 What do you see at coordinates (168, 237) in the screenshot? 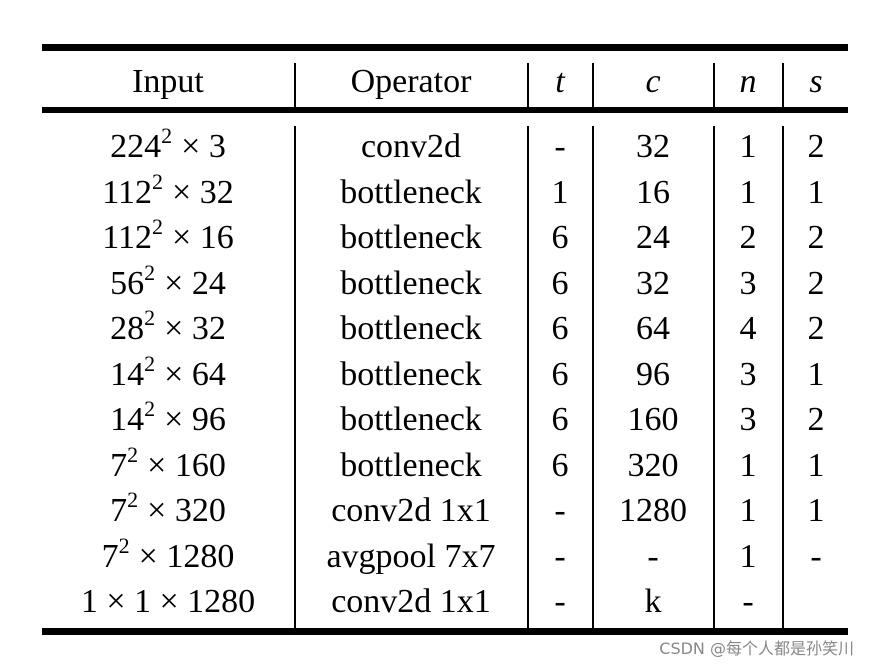
I see `input-cell: 1122 × 16` at bounding box center [168, 237].